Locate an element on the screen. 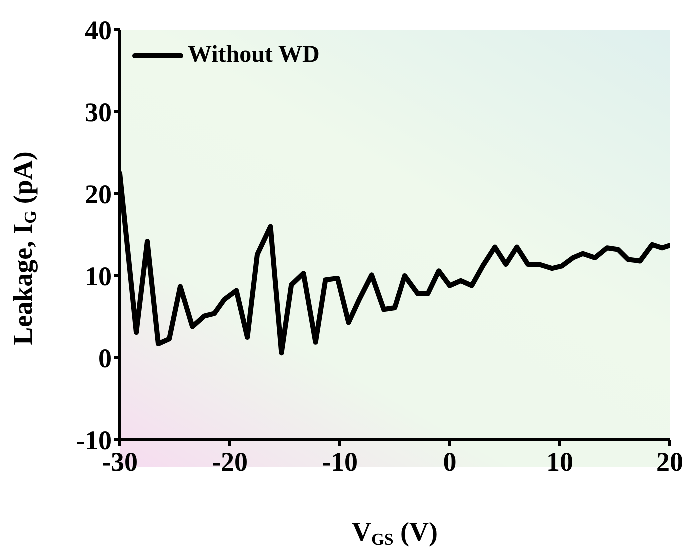  y-tick-label: 40 is located at coordinates (98, 31).